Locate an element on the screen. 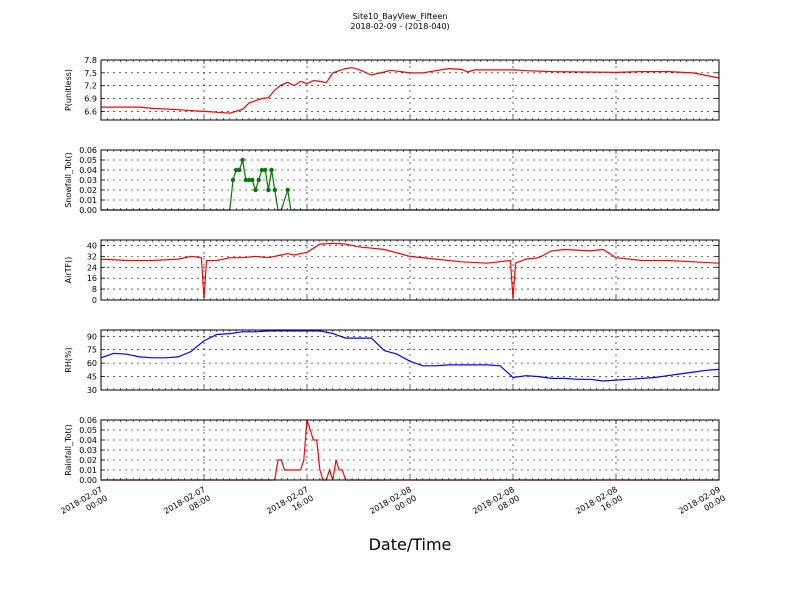 This screenshot has width=800, height=600. y-tick-label: 24 is located at coordinates (92, 267).